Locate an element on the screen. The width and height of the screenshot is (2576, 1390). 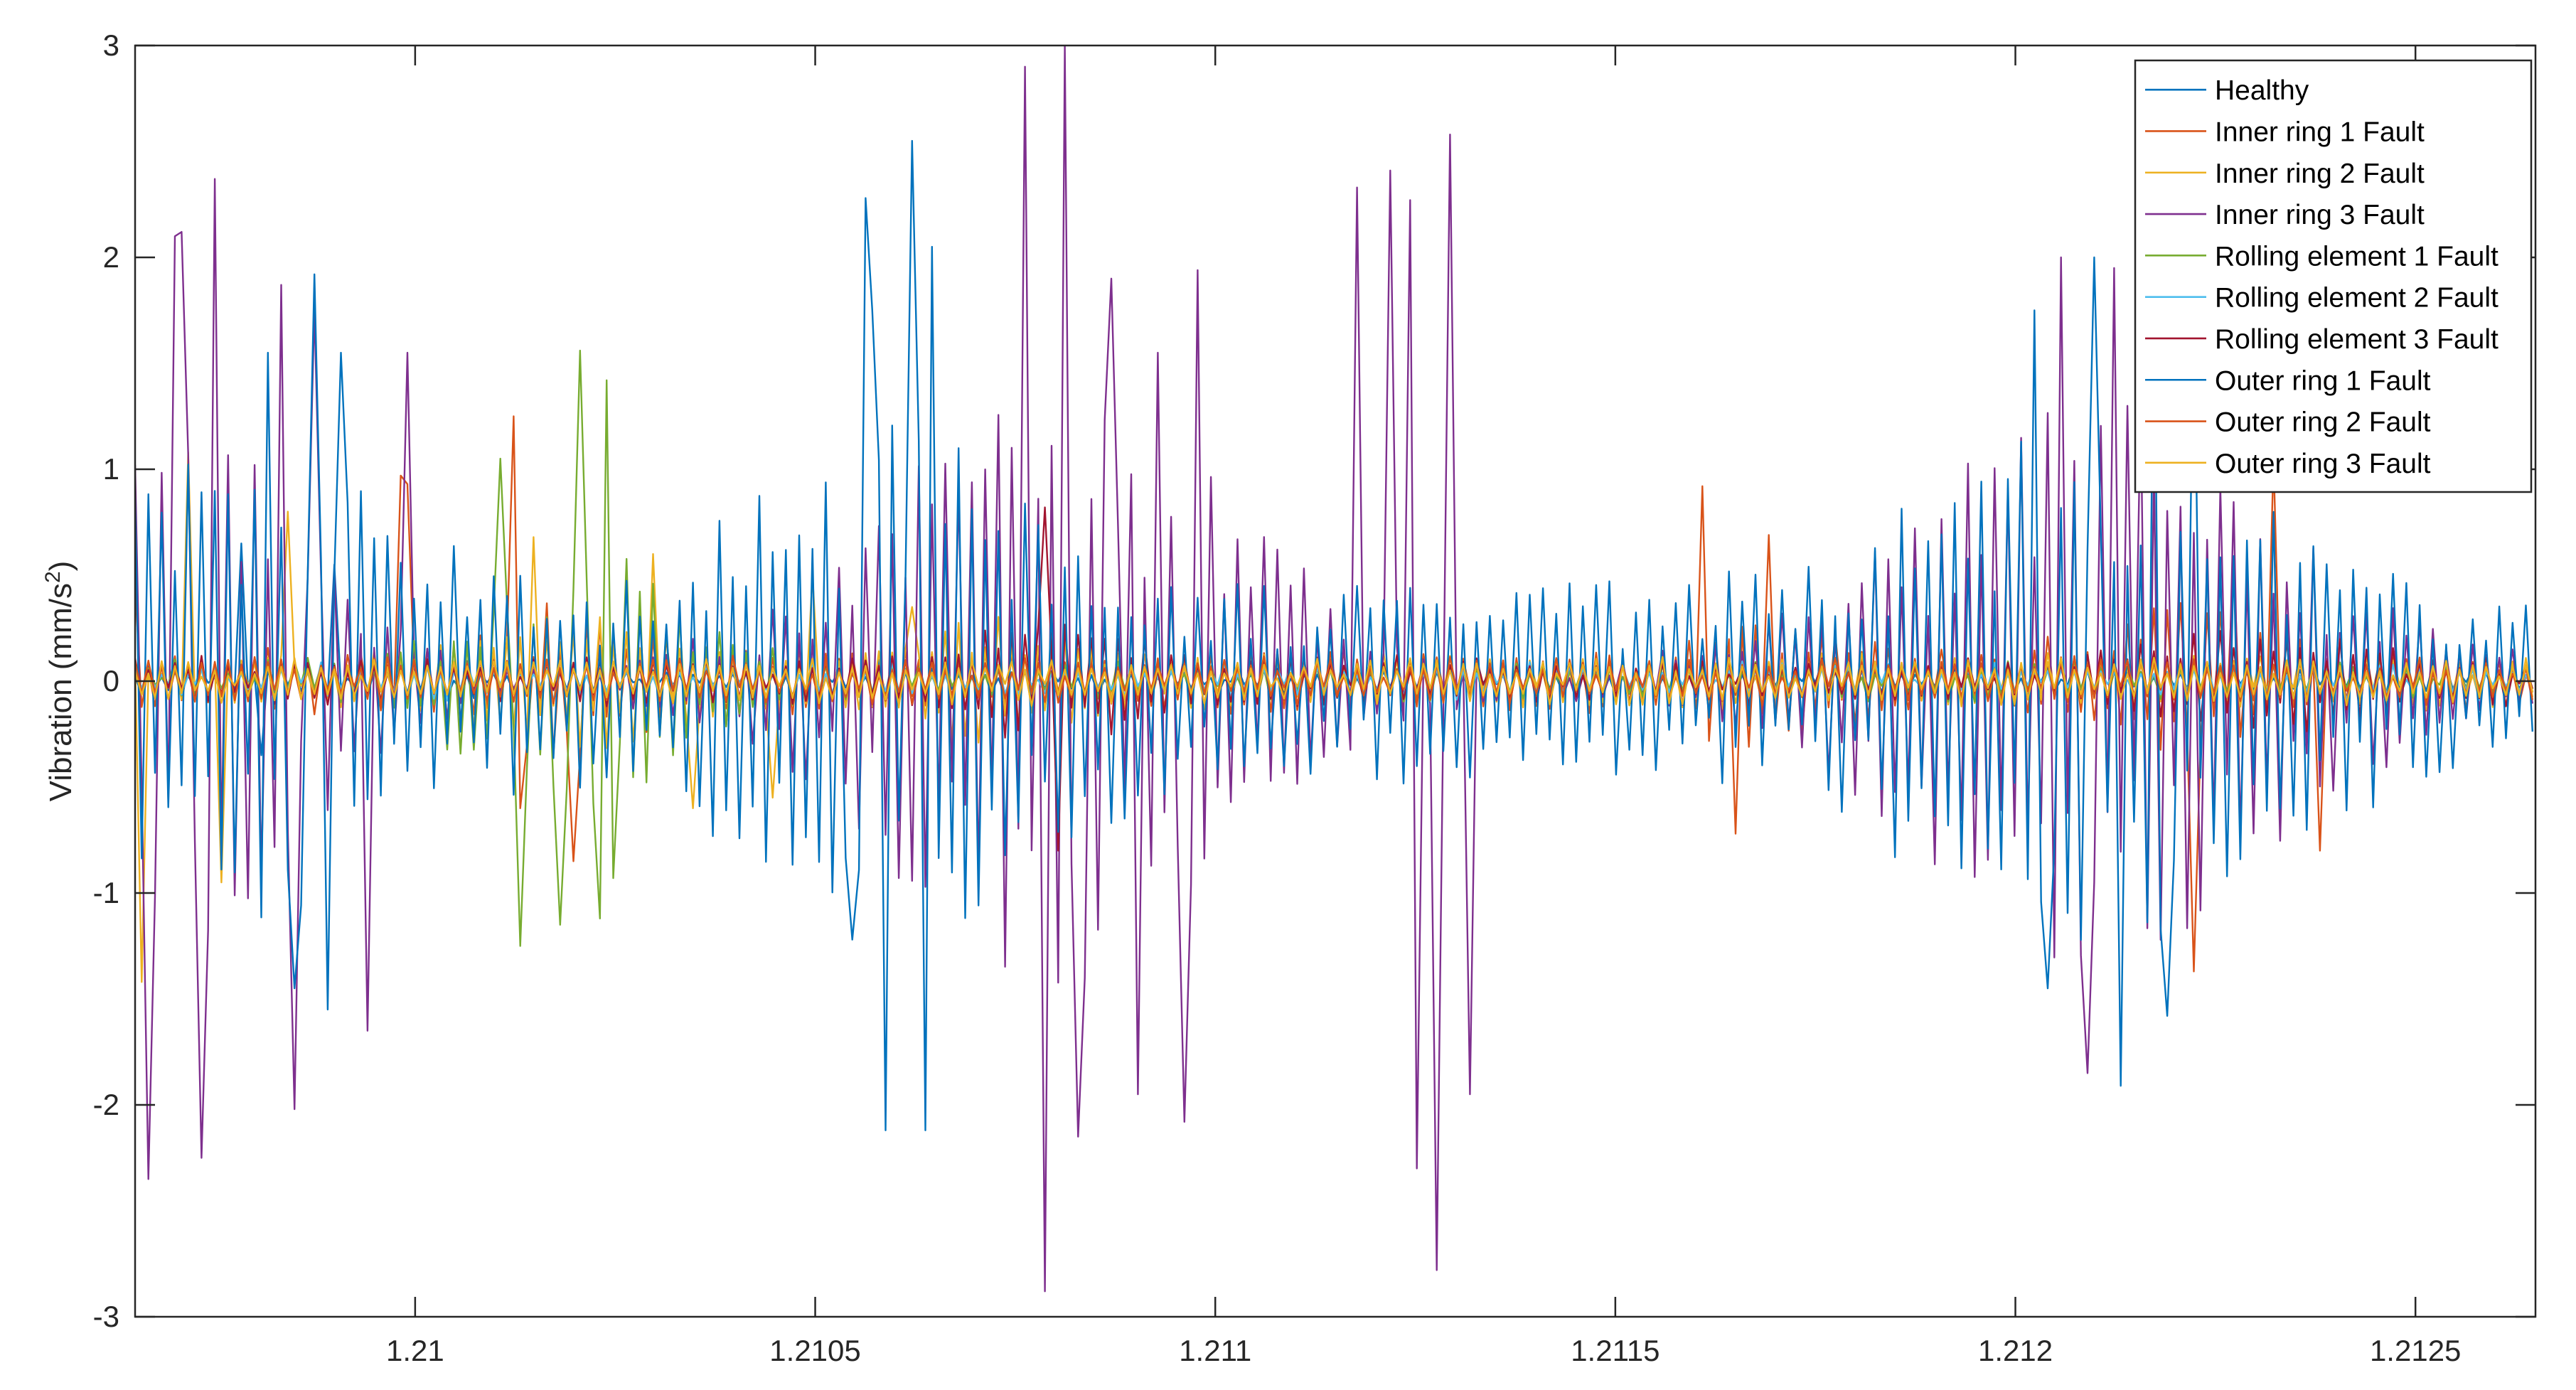
y-tick-label: -3 is located at coordinates (106, 1316).